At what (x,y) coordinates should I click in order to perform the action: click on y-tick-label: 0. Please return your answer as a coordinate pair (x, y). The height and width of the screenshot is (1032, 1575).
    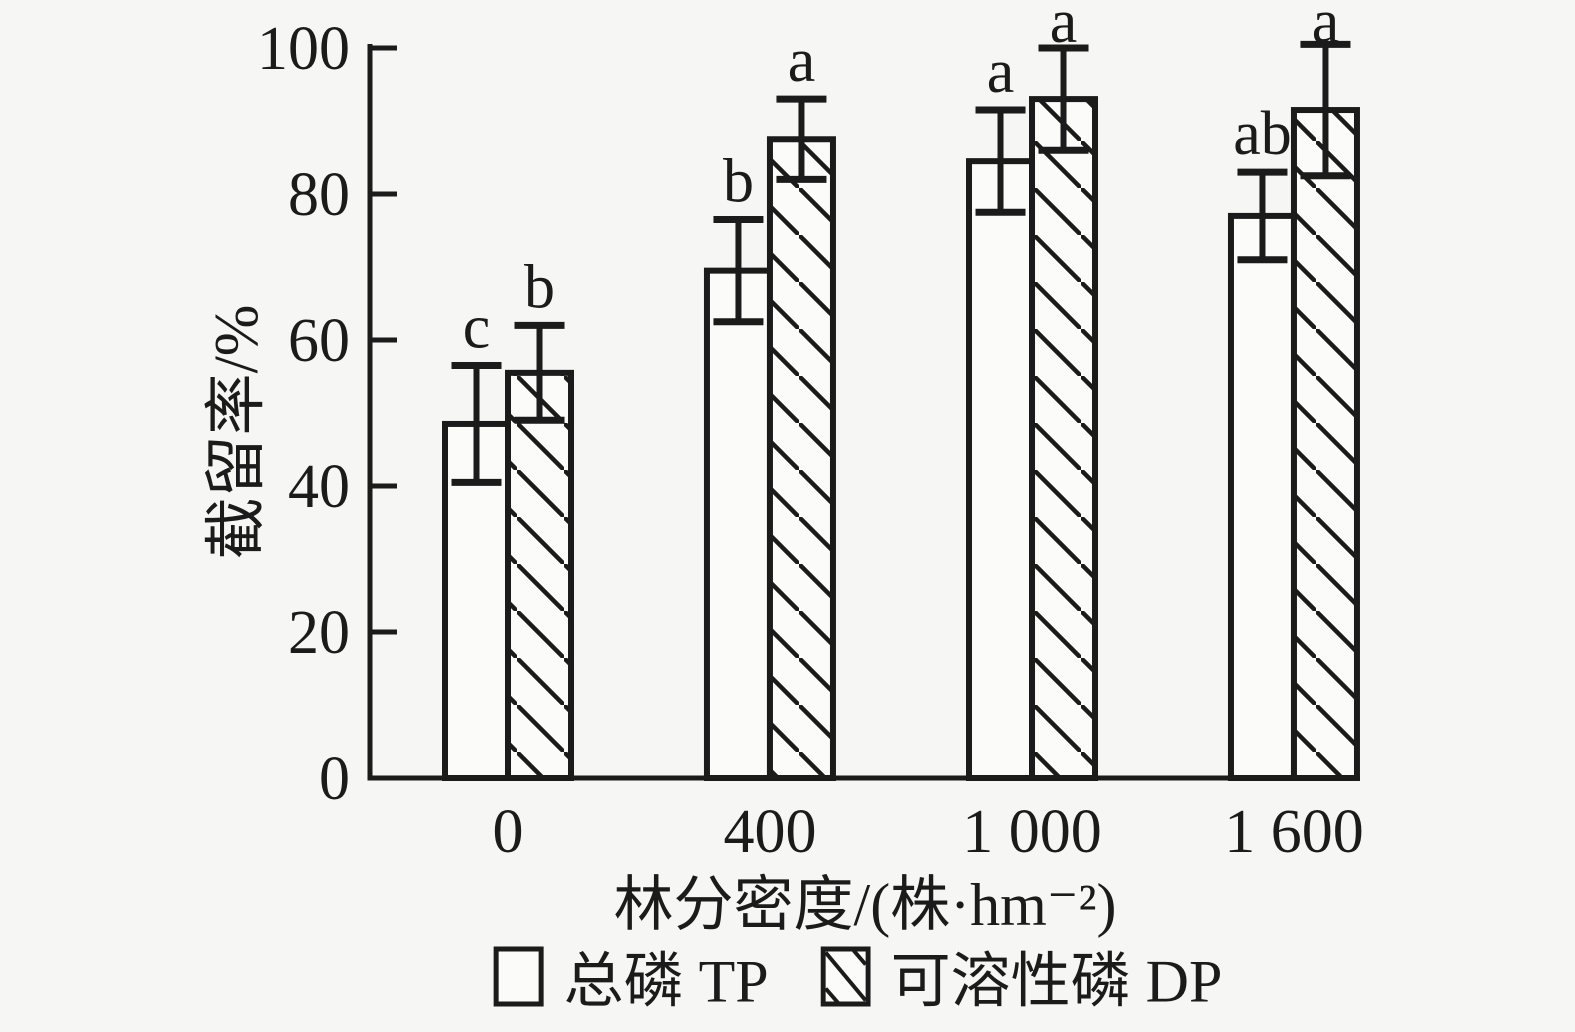
    Looking at the image, I should click on (334, 779).